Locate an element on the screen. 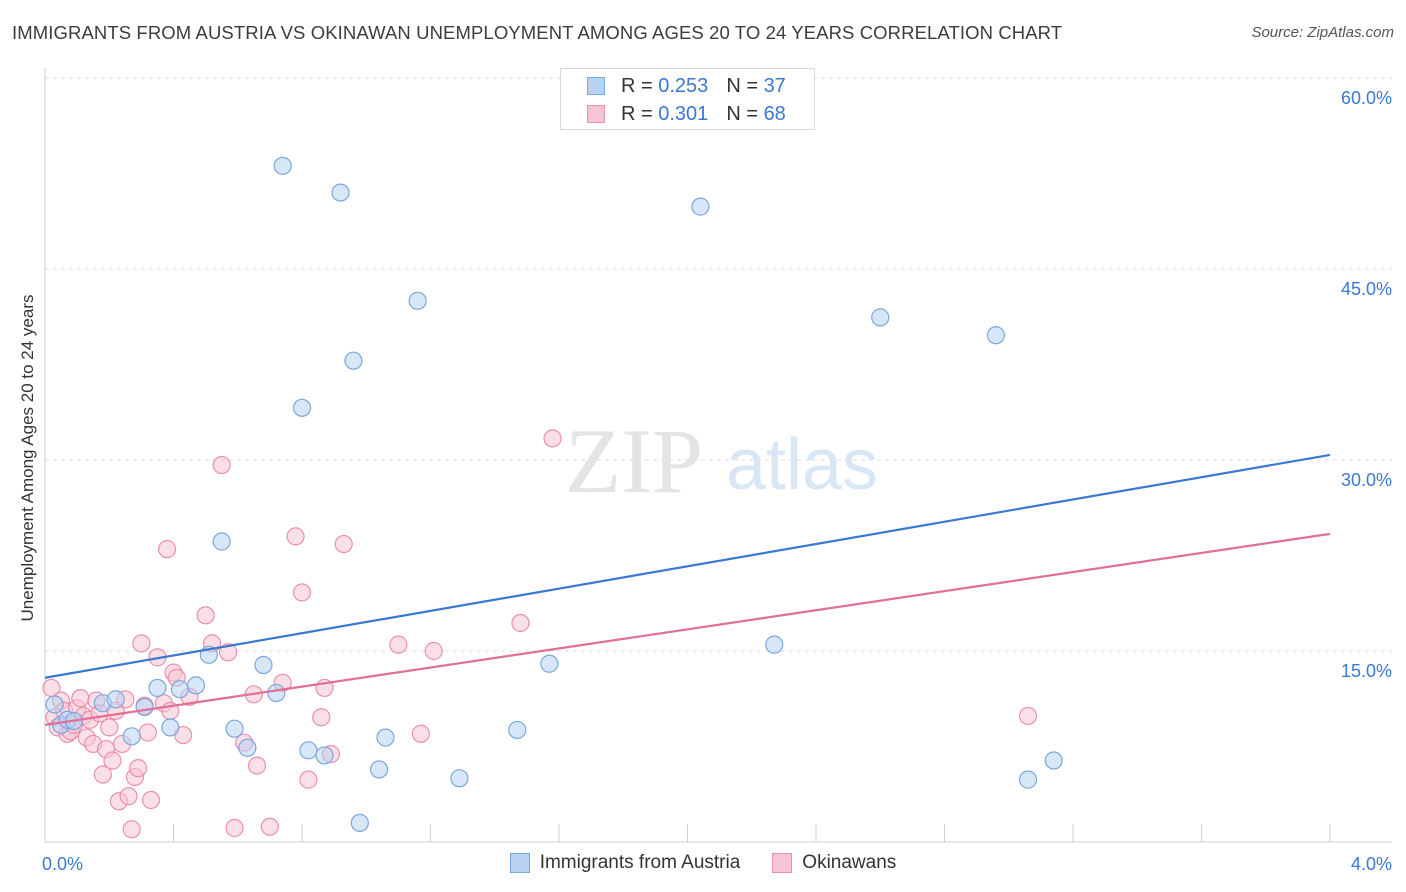 This screenshot has width=1406, height=892. stats-legend: R = 0.253 N = 37 R = 0.301 N = 68 is located at coordinates (687, 99).